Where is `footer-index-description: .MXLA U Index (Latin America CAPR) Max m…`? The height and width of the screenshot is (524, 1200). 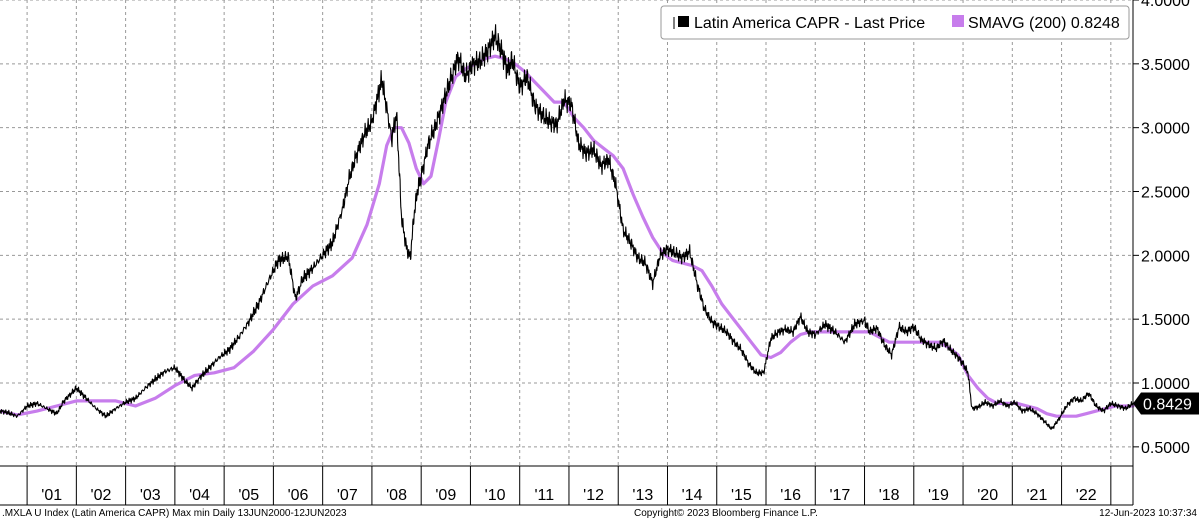 footer-index-description: .MXLA U Index (Latin America CAPR) Max m… is located at coordinates (174, 513).